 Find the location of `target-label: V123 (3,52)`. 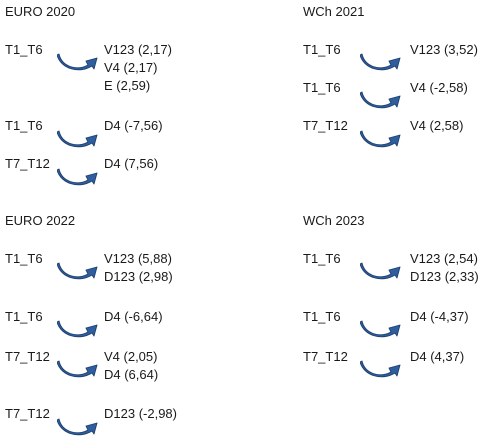

target-label: V123 (3,52) is located at coordinates (444, 49).